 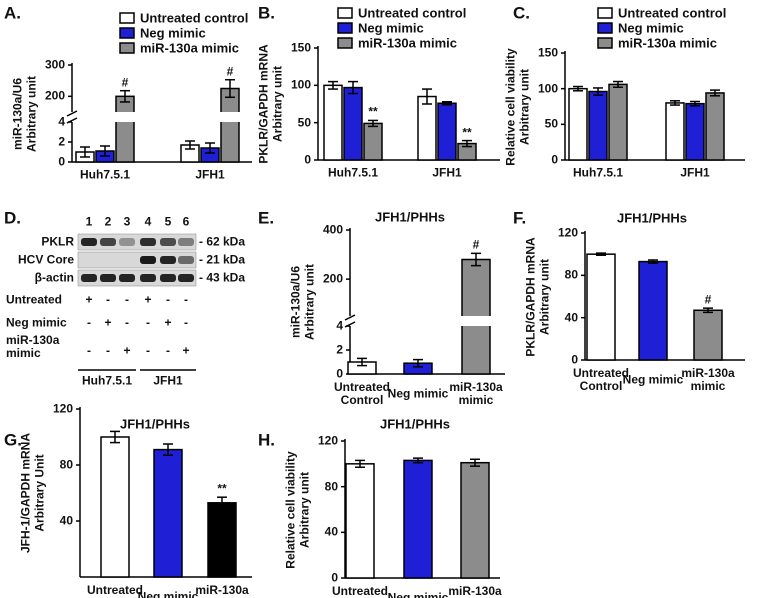 I want to click on y-tick-label: 300, so click(x=54, y=64).